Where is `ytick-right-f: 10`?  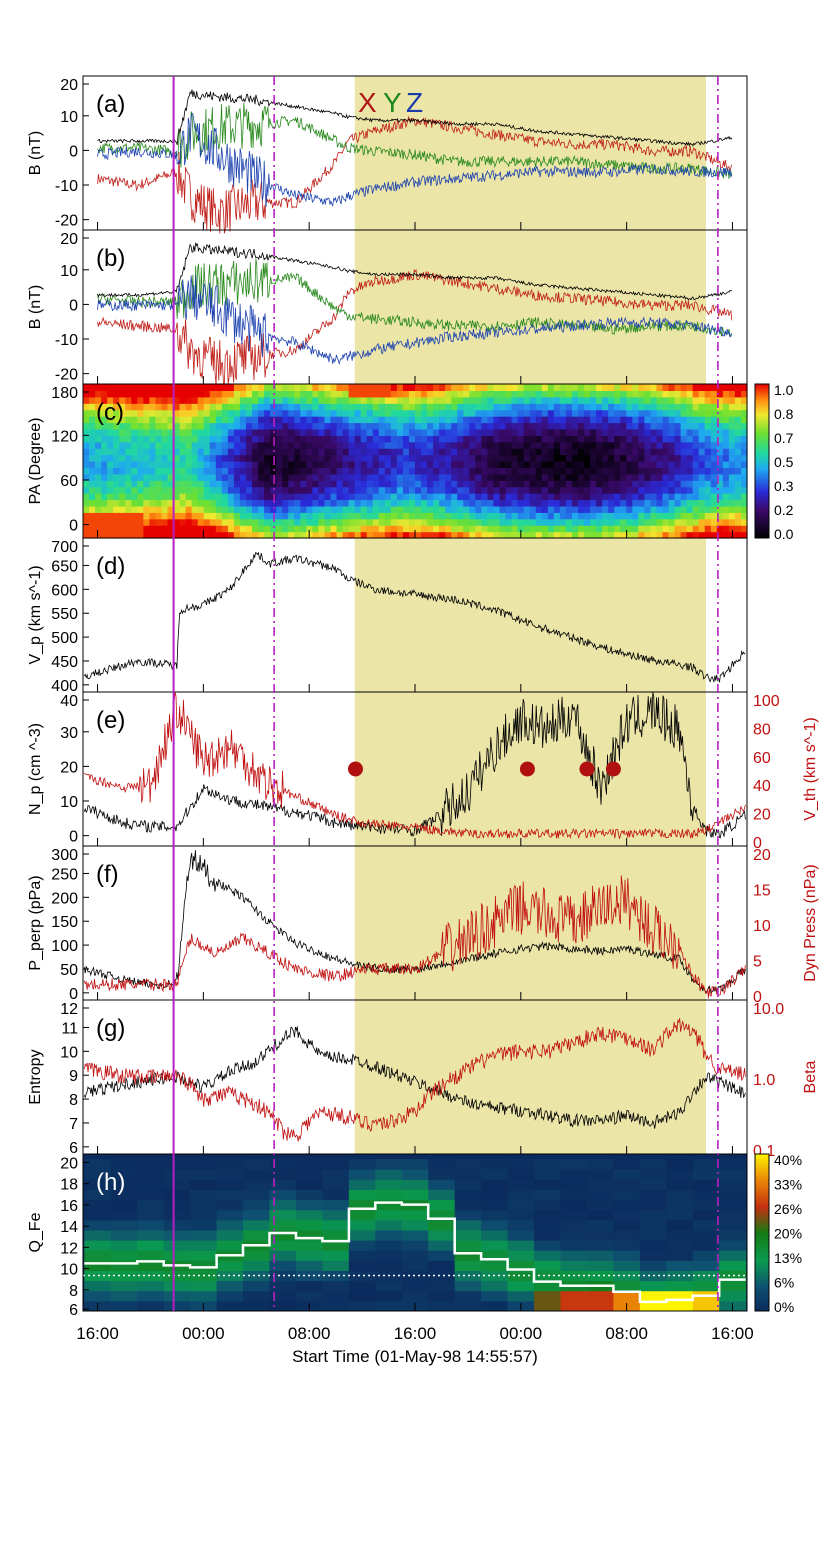 ytick-right-f: 10 is located at coordinates (762, 926).